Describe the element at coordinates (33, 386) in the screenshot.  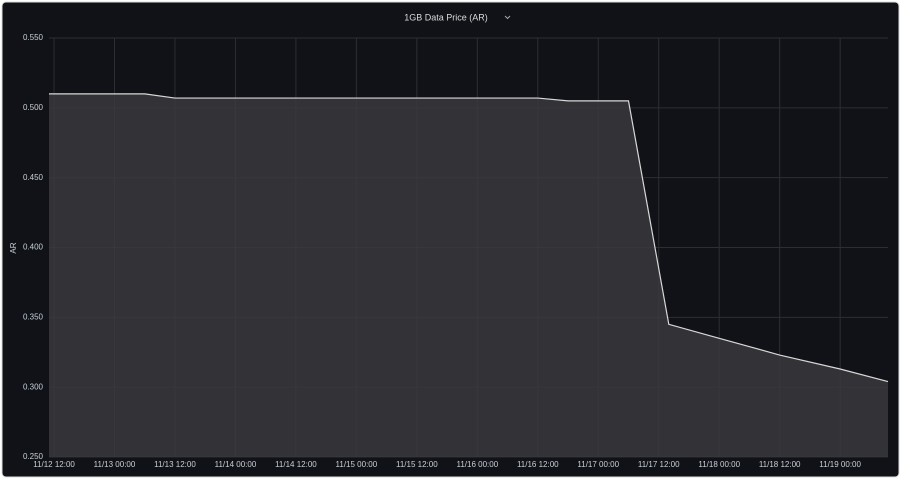
I see `y-tick-label: 0.300` at that location.